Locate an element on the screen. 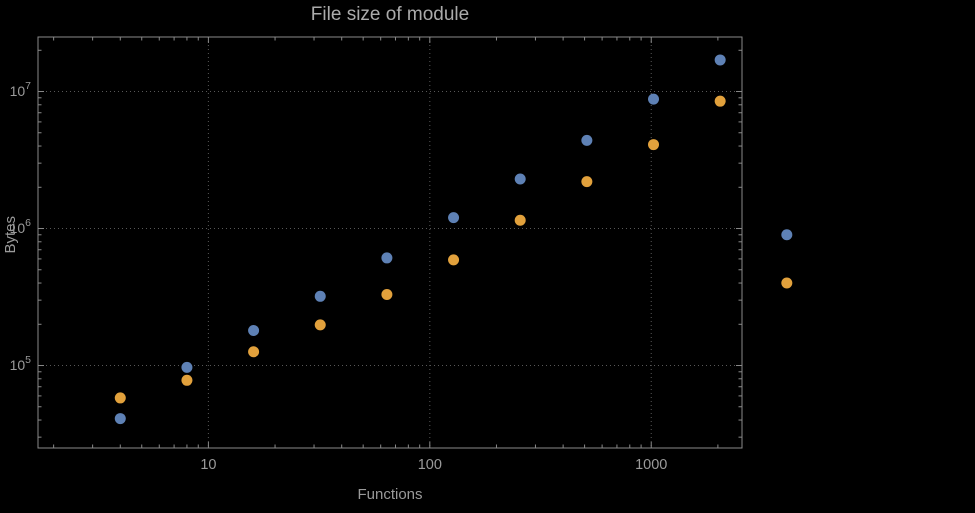 Image resolution: width=975 pixels, height=513 pixels. tick-label-y: 10⁷ is located at coordinates (21, 89).